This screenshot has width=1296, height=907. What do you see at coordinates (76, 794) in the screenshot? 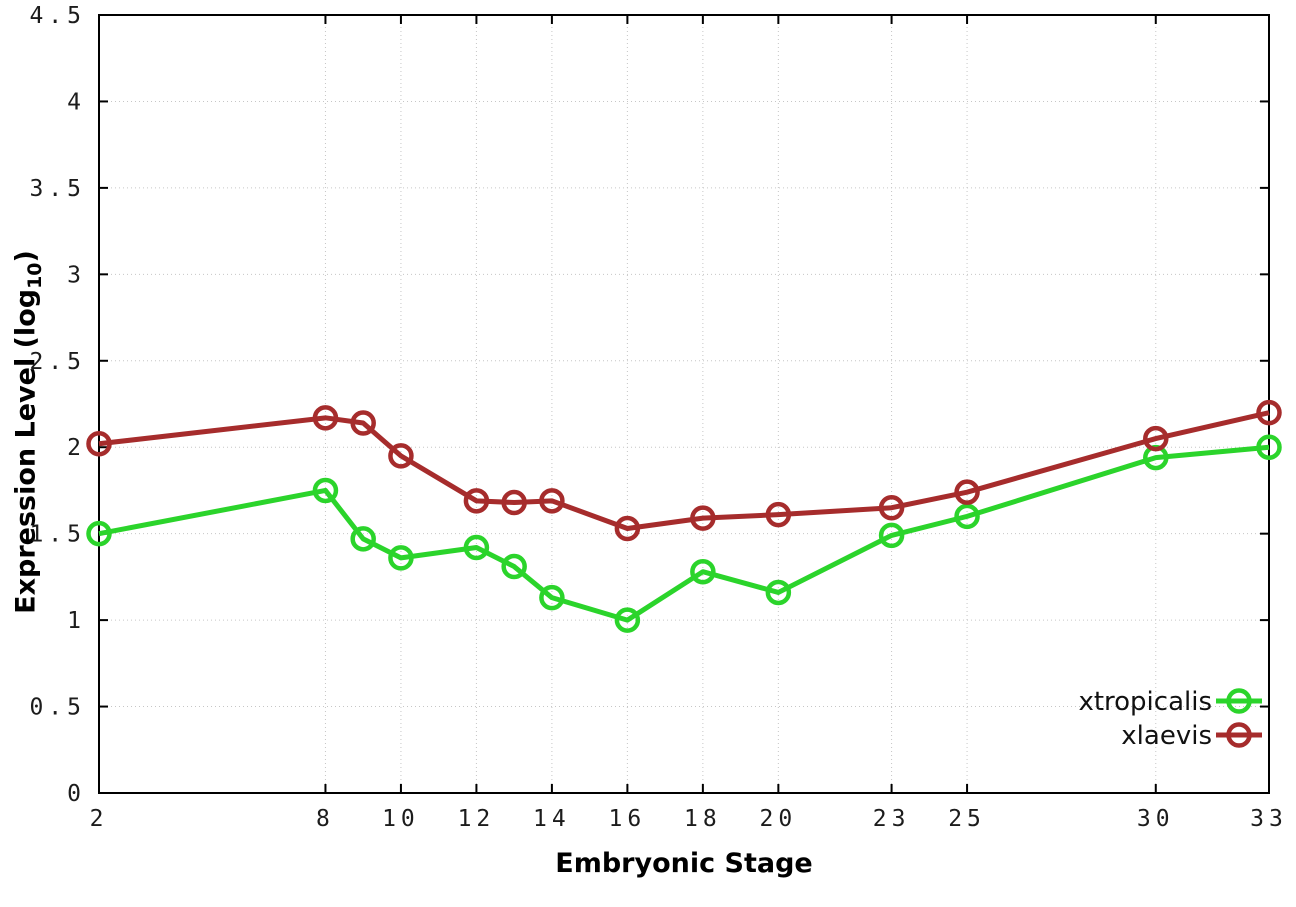
I see `y-tick-label: 0` at bounding box center [76, 794].